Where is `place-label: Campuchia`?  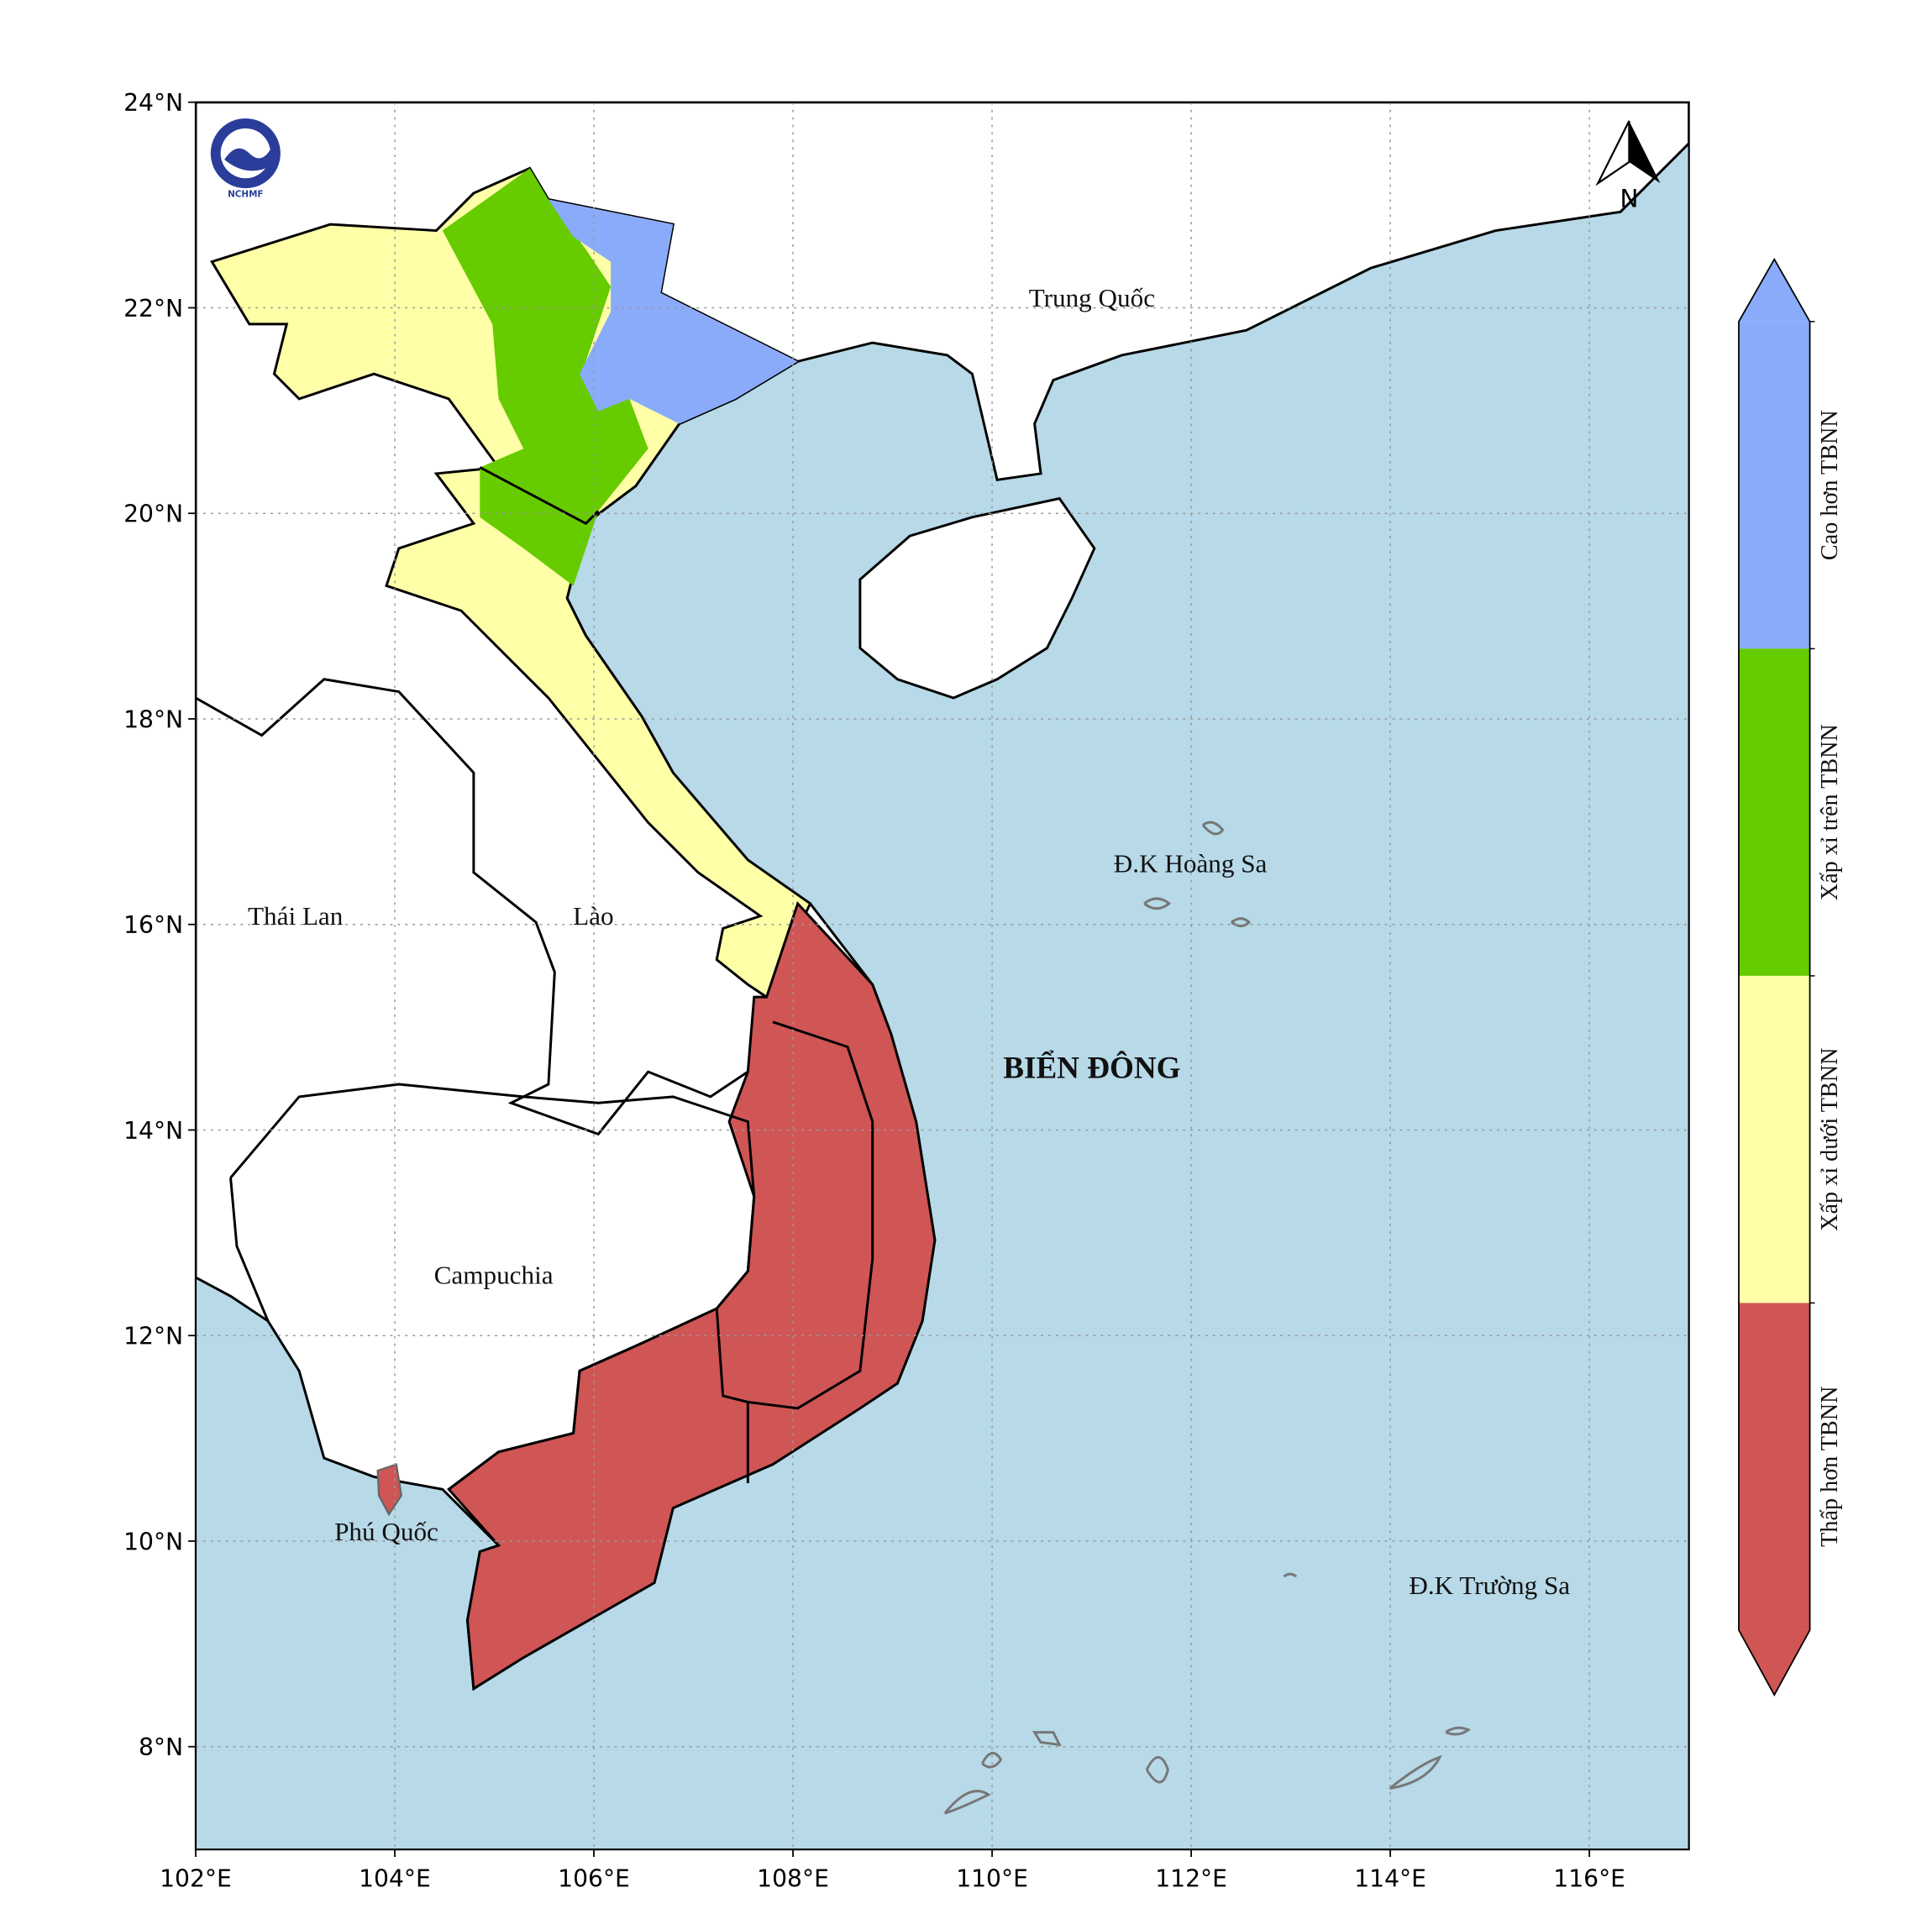 place-label: Campuchia is located at coordinates (494, 1274).